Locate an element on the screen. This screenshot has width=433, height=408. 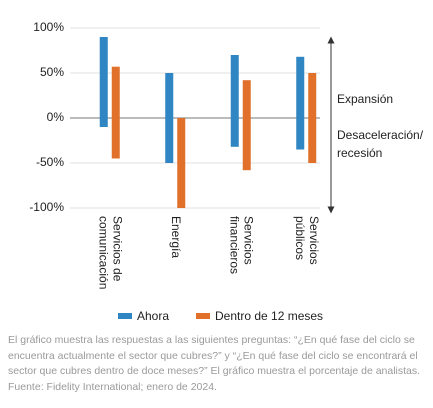
x-tick-label: públicos is located at coordinates (300, 238).